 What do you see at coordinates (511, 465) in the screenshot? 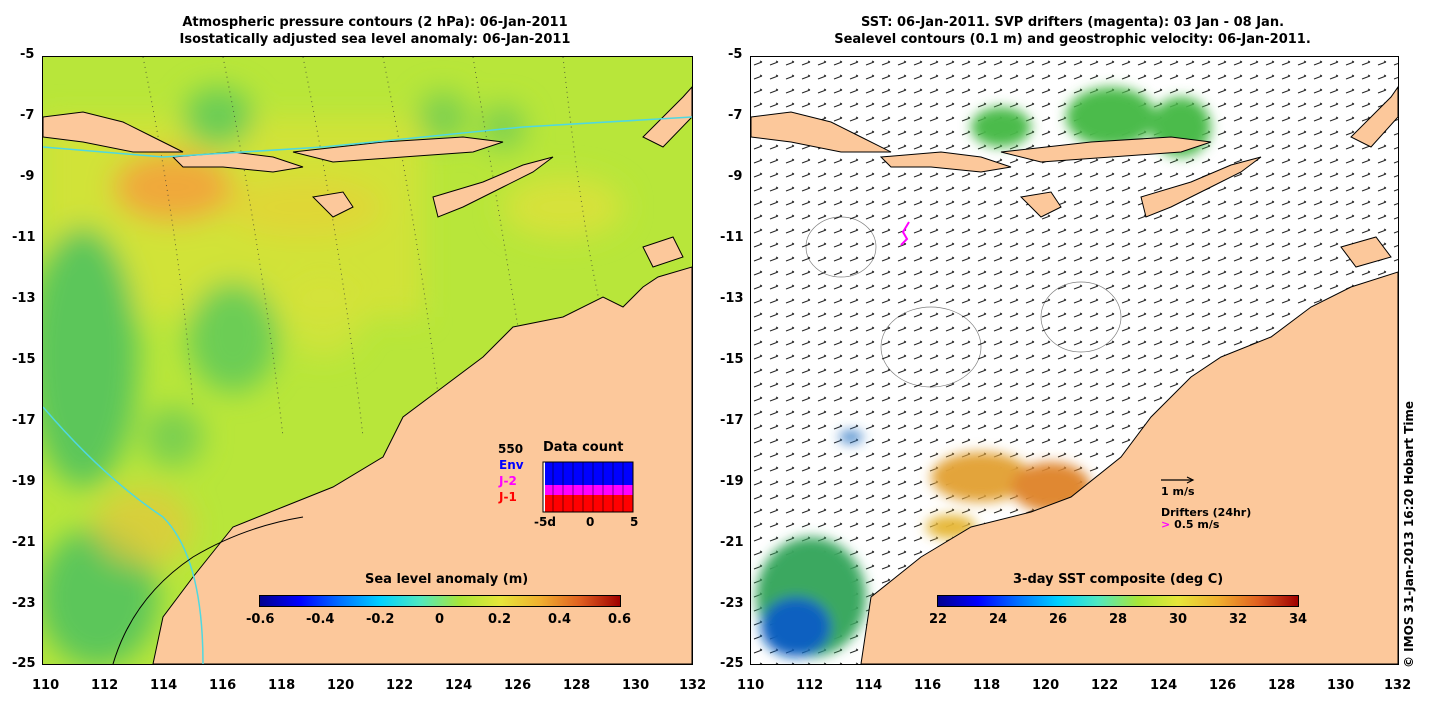
I see `data-count-legend-env: Env` at bounding box center [511, 465].